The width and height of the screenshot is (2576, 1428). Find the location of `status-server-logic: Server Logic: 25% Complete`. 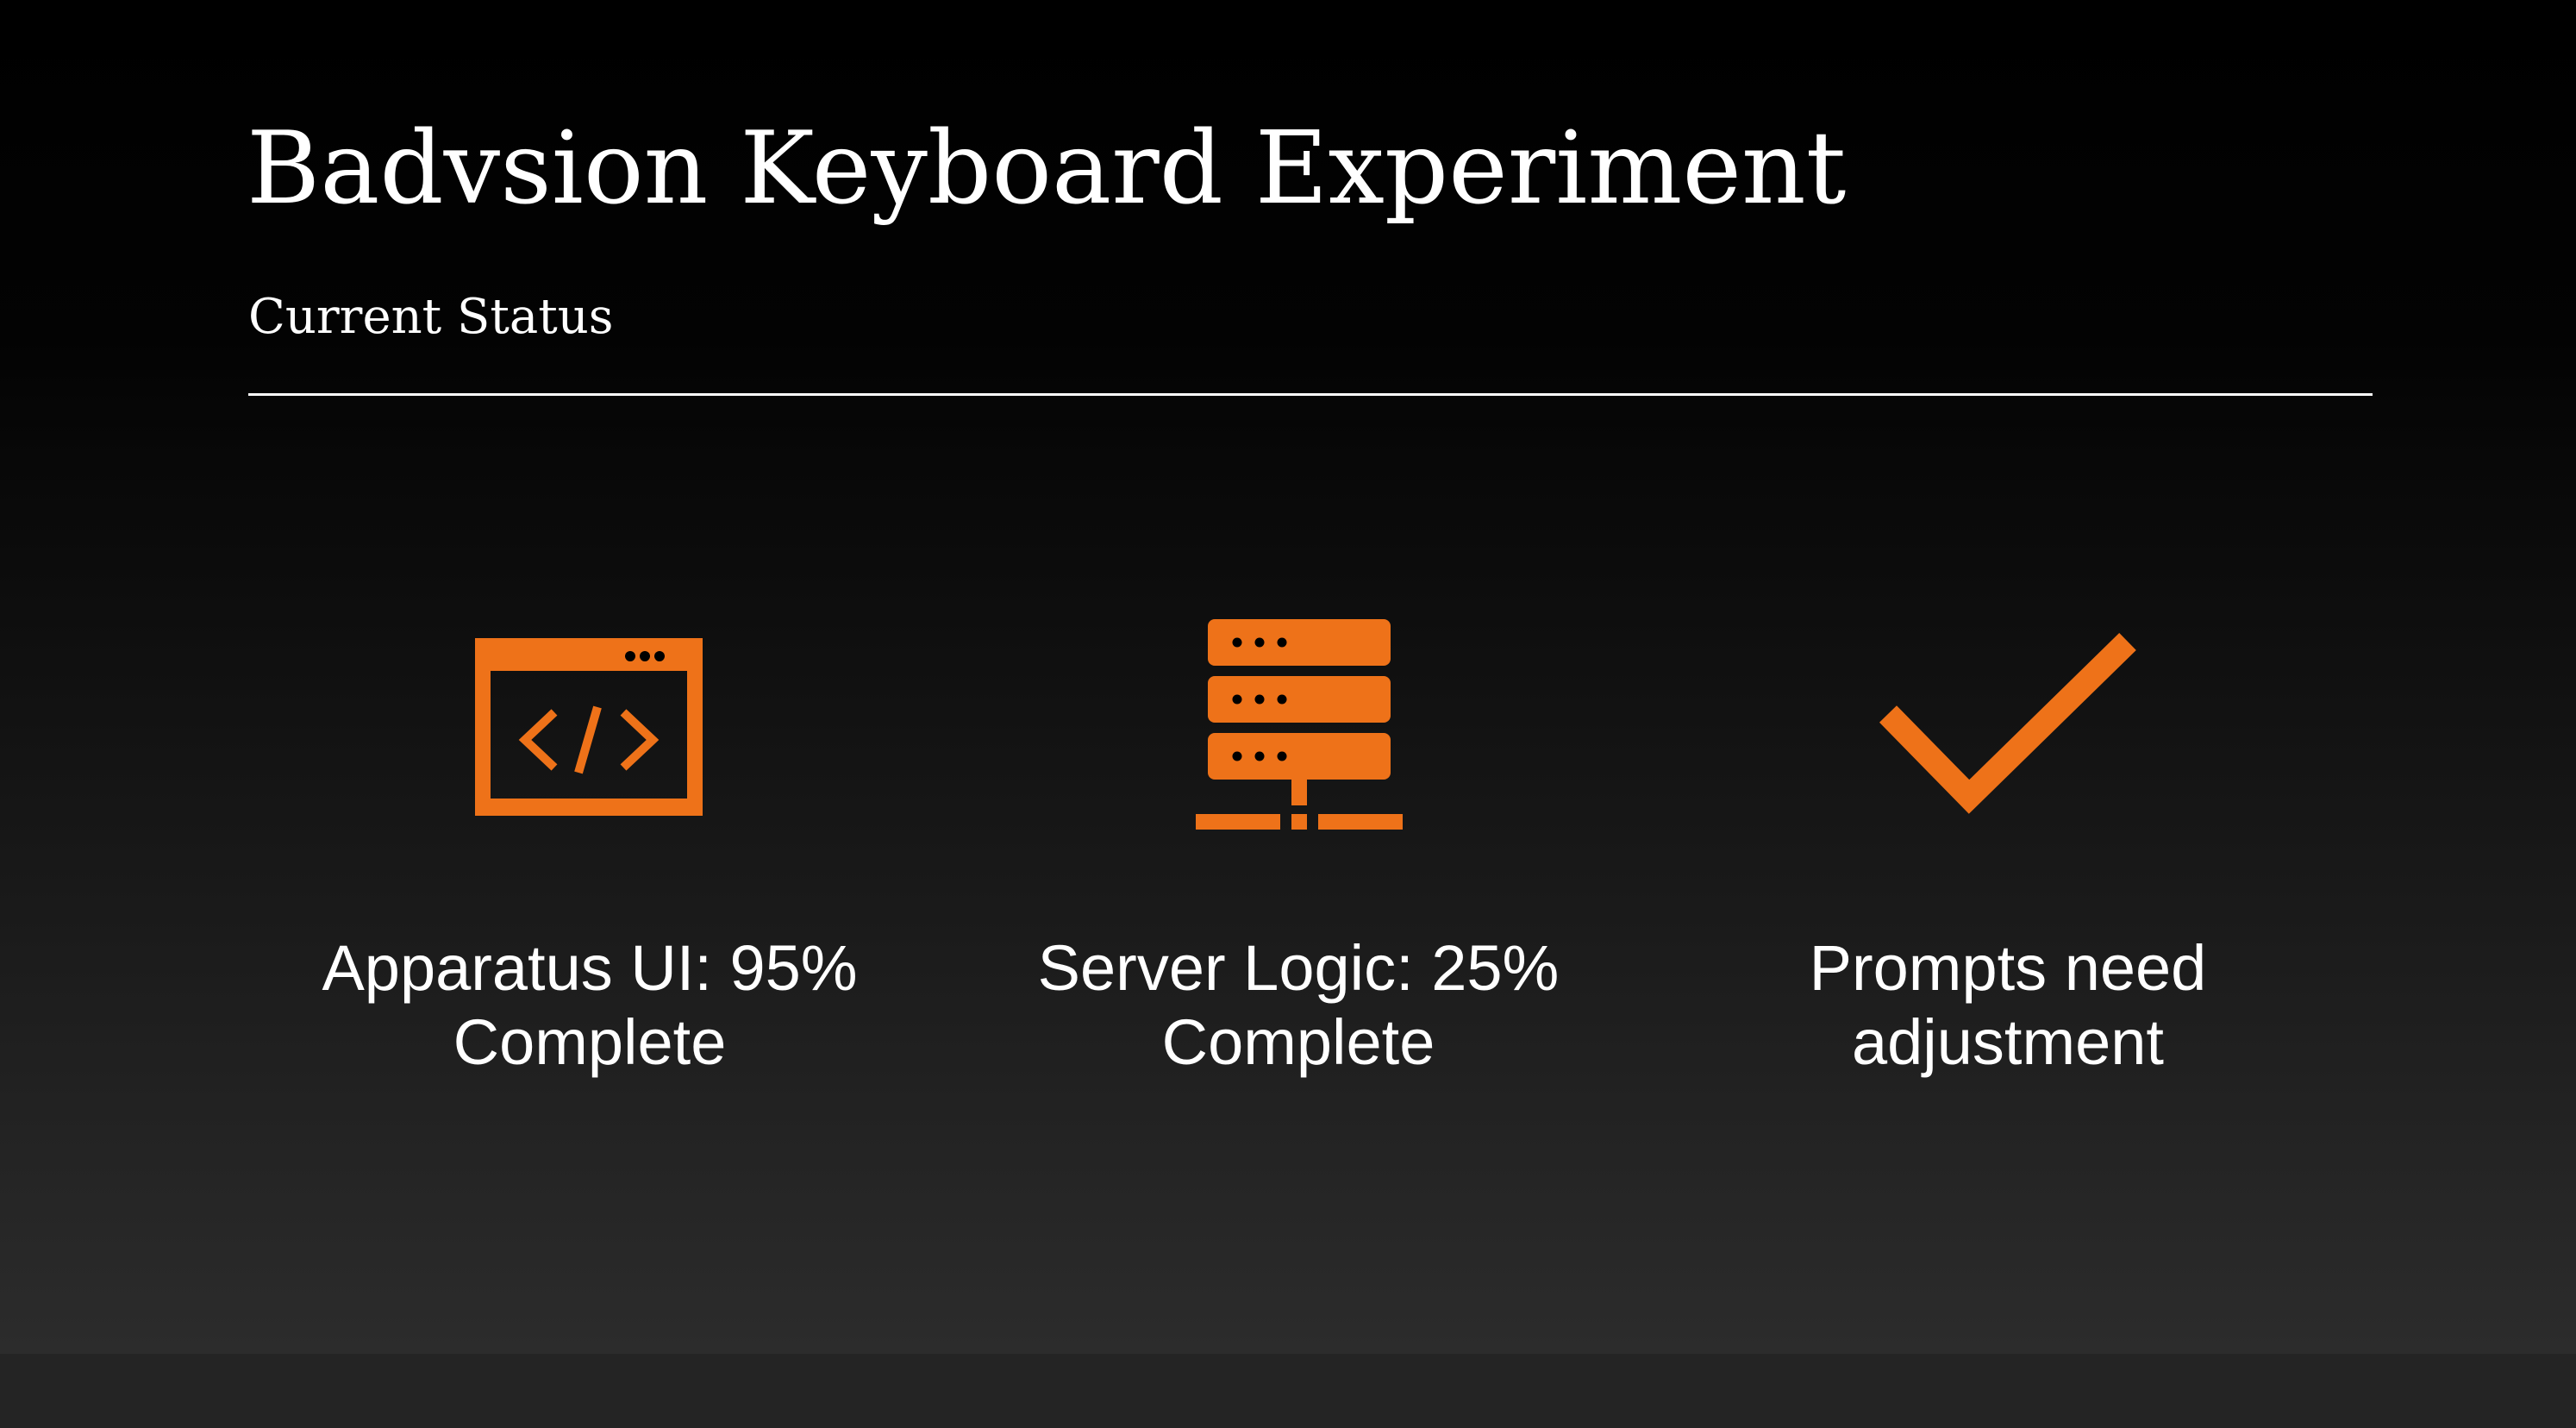

status-server-logic: Server Logic: 25% Complete is located at coordinates (1298, 1006).